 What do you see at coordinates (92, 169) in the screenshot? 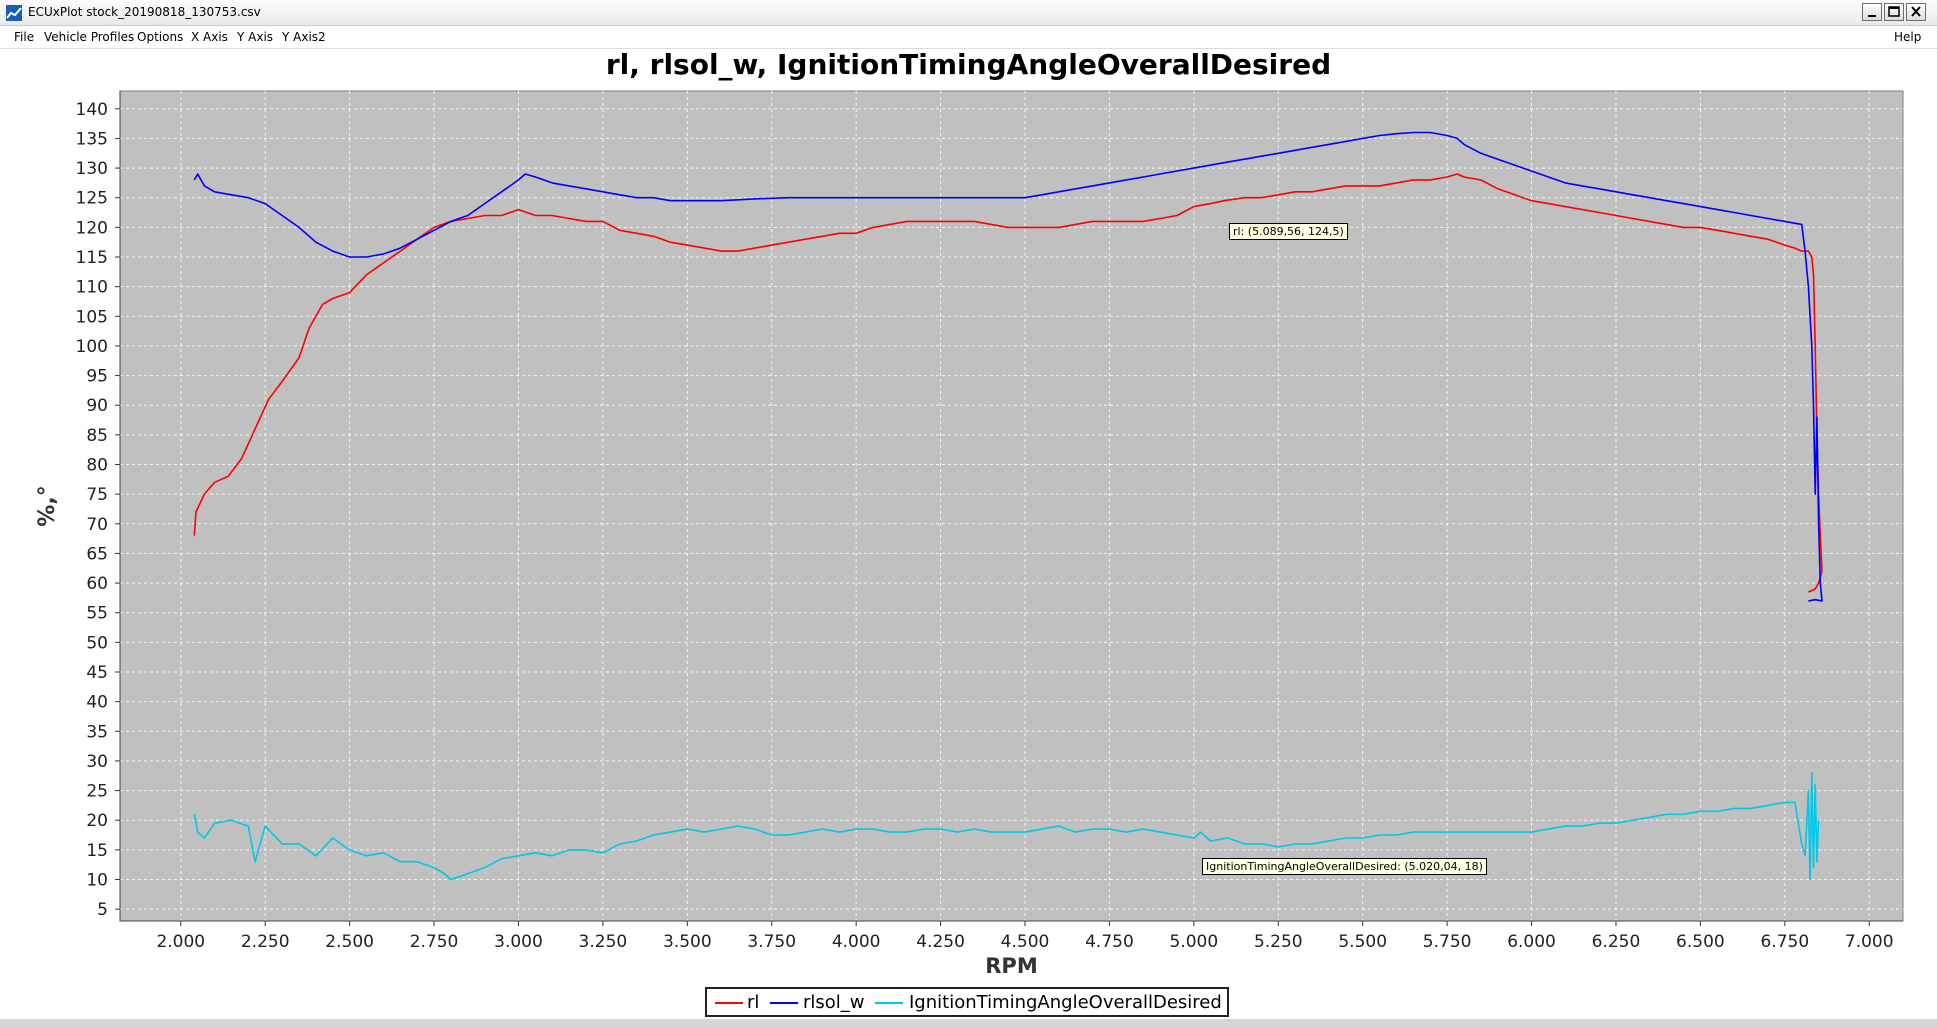
I see `y-tick-label: 130` at bounding box center [92, 169].